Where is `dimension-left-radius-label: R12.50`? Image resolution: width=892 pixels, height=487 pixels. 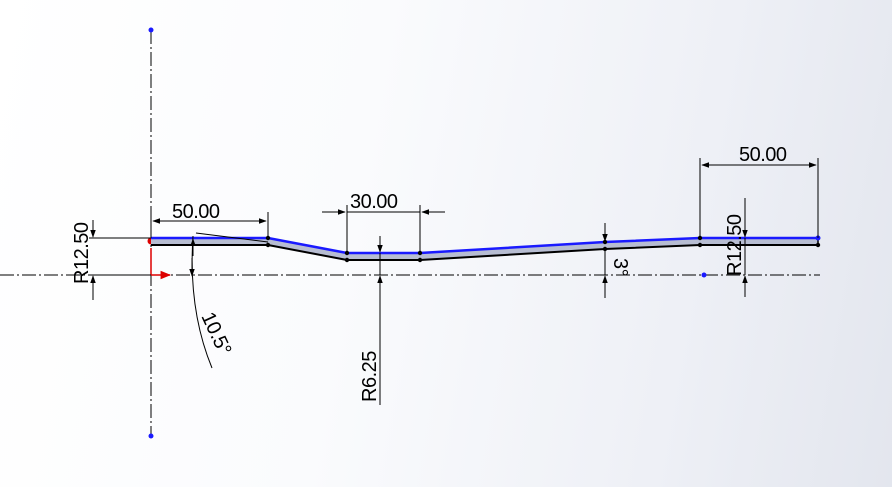
dimension-left-radius-label: R12.50 is located at coordinates (82, 253).